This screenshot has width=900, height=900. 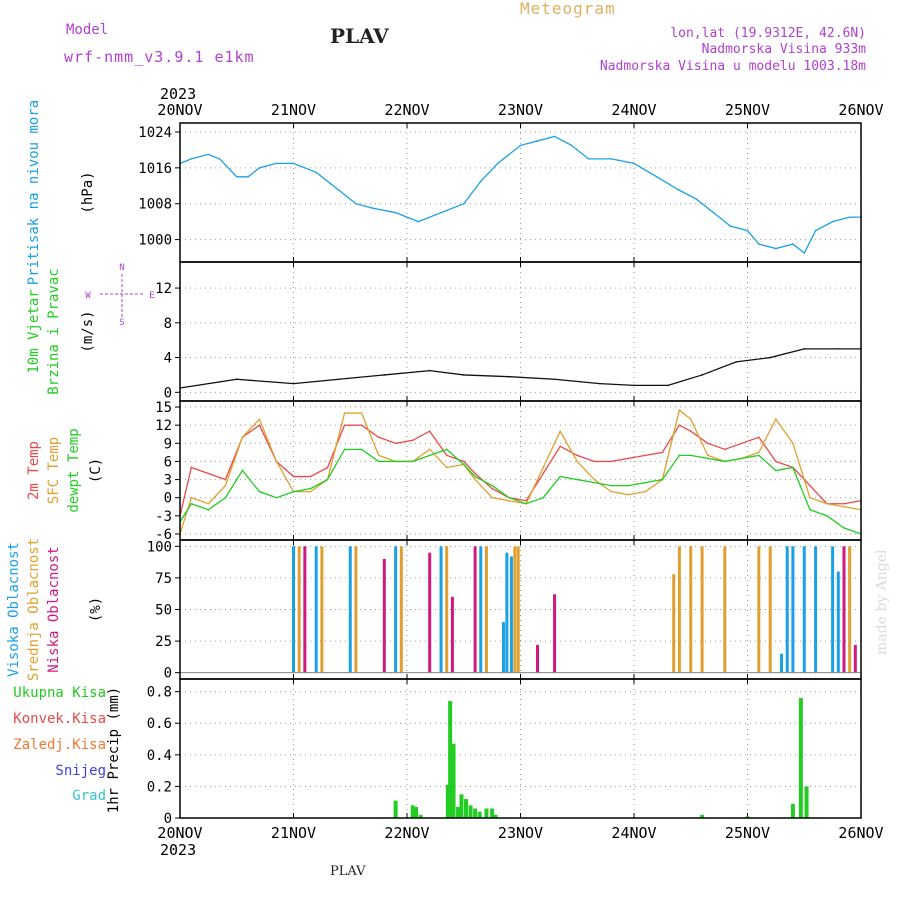 What do you see at coordinates (34, 609) in the screenshot?
I see `y-axis-label: Srednja Oblacnost` at bounding box center [34, 609].